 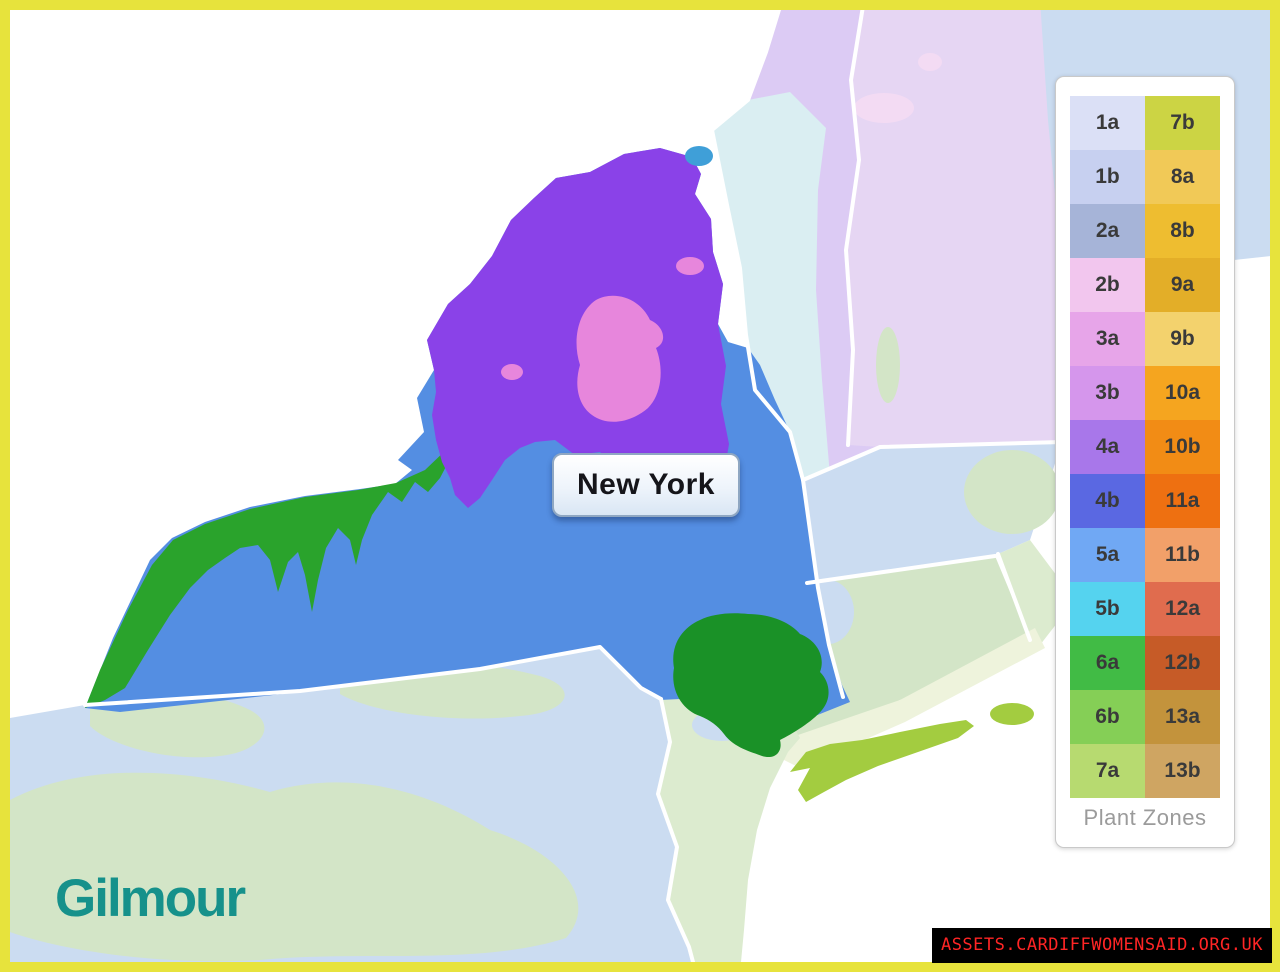 I want to click on legend-title: Plant Zones, so click(x=1145, y=817).